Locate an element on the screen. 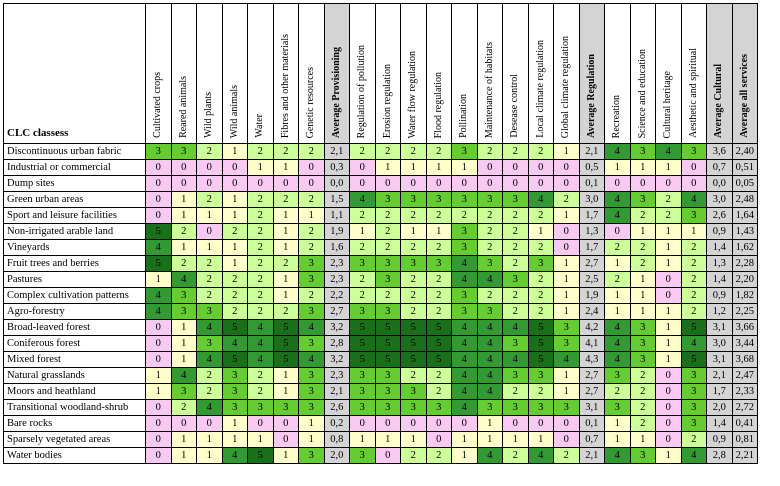  row-label: Bare rocks is located at coordinates (74, 423).